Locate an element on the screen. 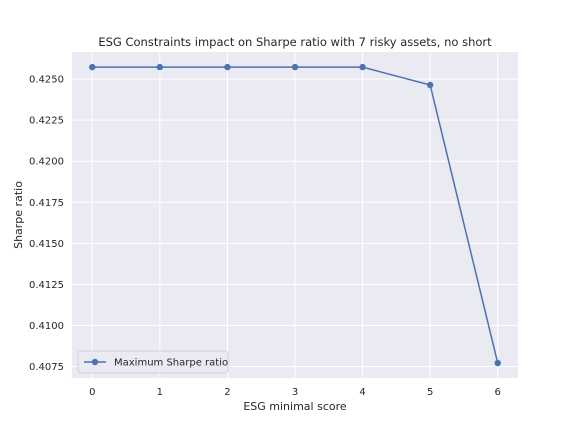  x-tick-label-3: 3 is located at coordinates (295, 392).